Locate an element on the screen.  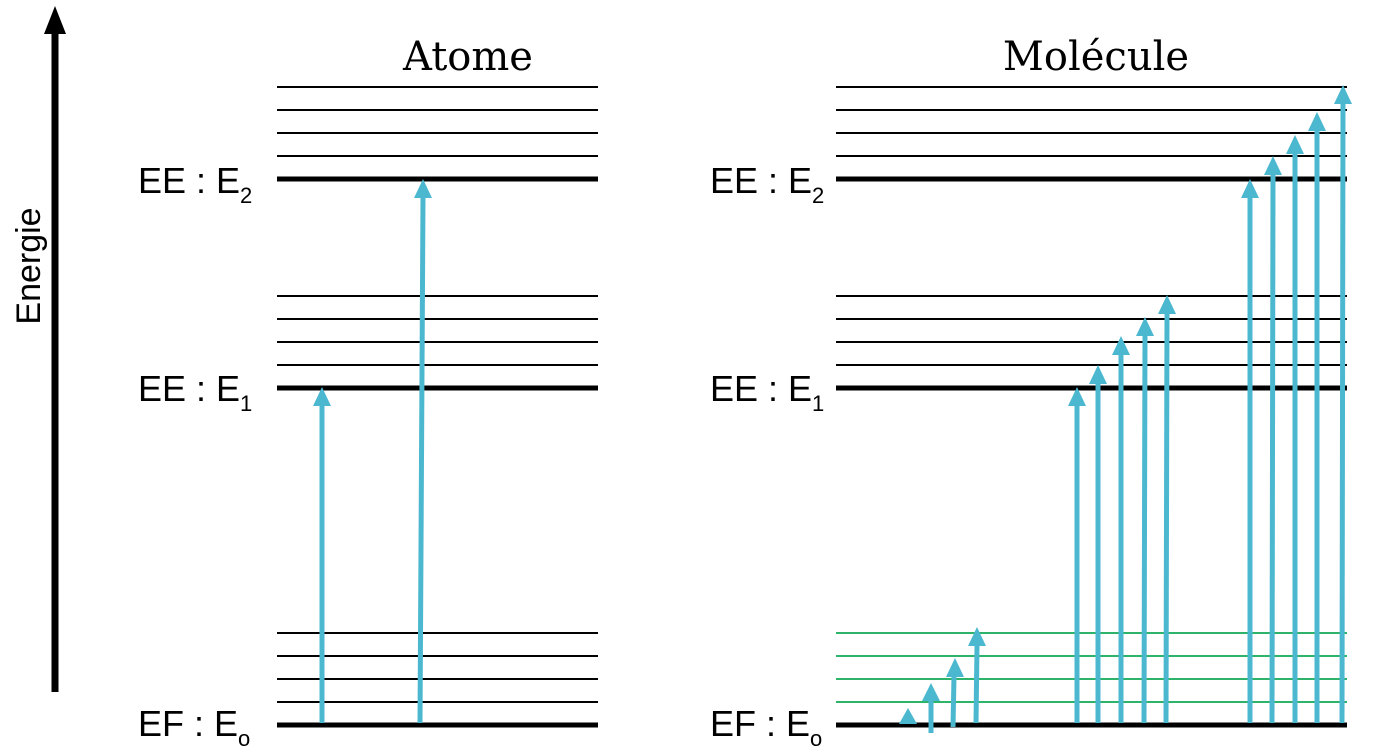
energy-axis: Energie is located at coordinates (38, 349).